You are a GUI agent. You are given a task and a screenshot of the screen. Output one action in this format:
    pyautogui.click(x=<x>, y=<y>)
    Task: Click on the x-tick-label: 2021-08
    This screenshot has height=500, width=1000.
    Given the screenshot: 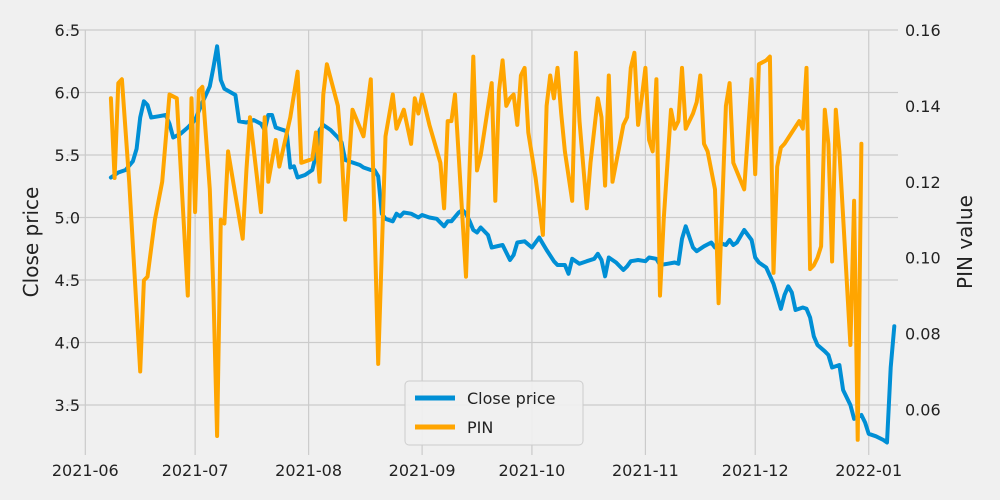 What is the action you would take?
    pyautogui.click(x=308, y=470)
    